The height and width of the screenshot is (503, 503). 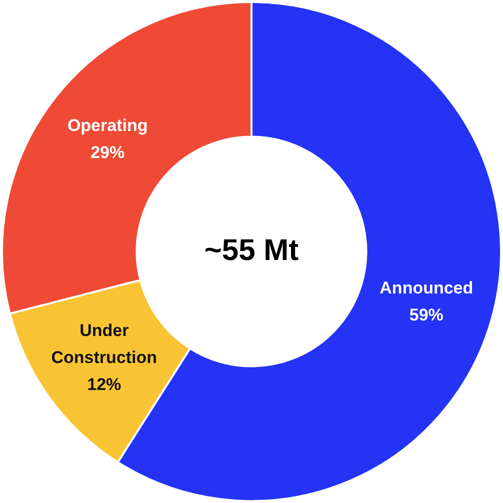 What do you see at coordinates (104, 384) in the screenshot?
I see `data-label: 12%` at bounding box center [104, 384].